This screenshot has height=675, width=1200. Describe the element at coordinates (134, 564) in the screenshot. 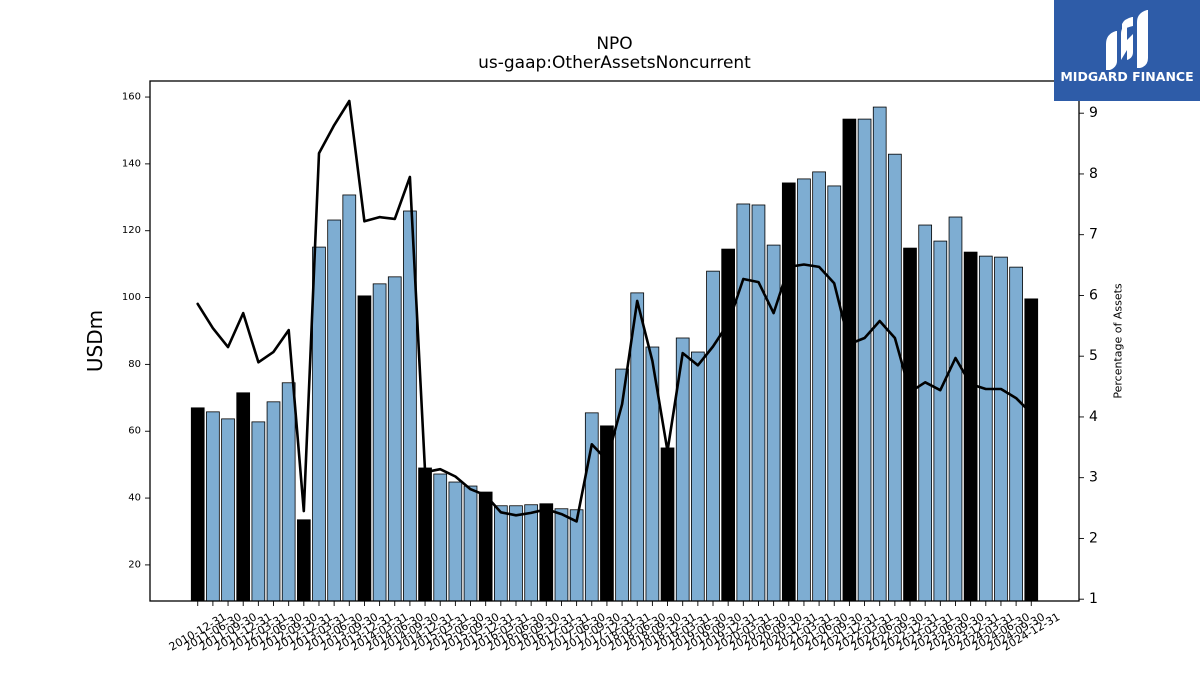

I see `y-tick-label: 20` at that location.